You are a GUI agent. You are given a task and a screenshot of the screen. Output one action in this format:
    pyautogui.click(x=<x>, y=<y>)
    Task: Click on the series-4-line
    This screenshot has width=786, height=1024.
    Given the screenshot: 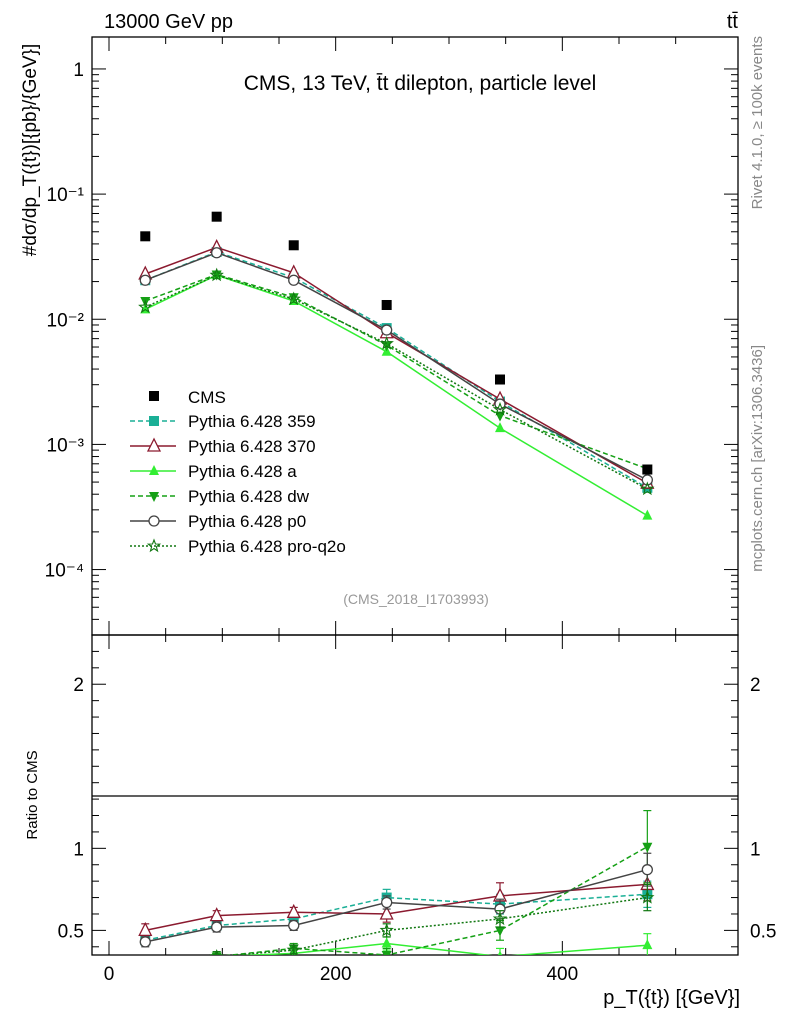 What is the action you would take?
    pyautogui.click(x=396, y=366)
    